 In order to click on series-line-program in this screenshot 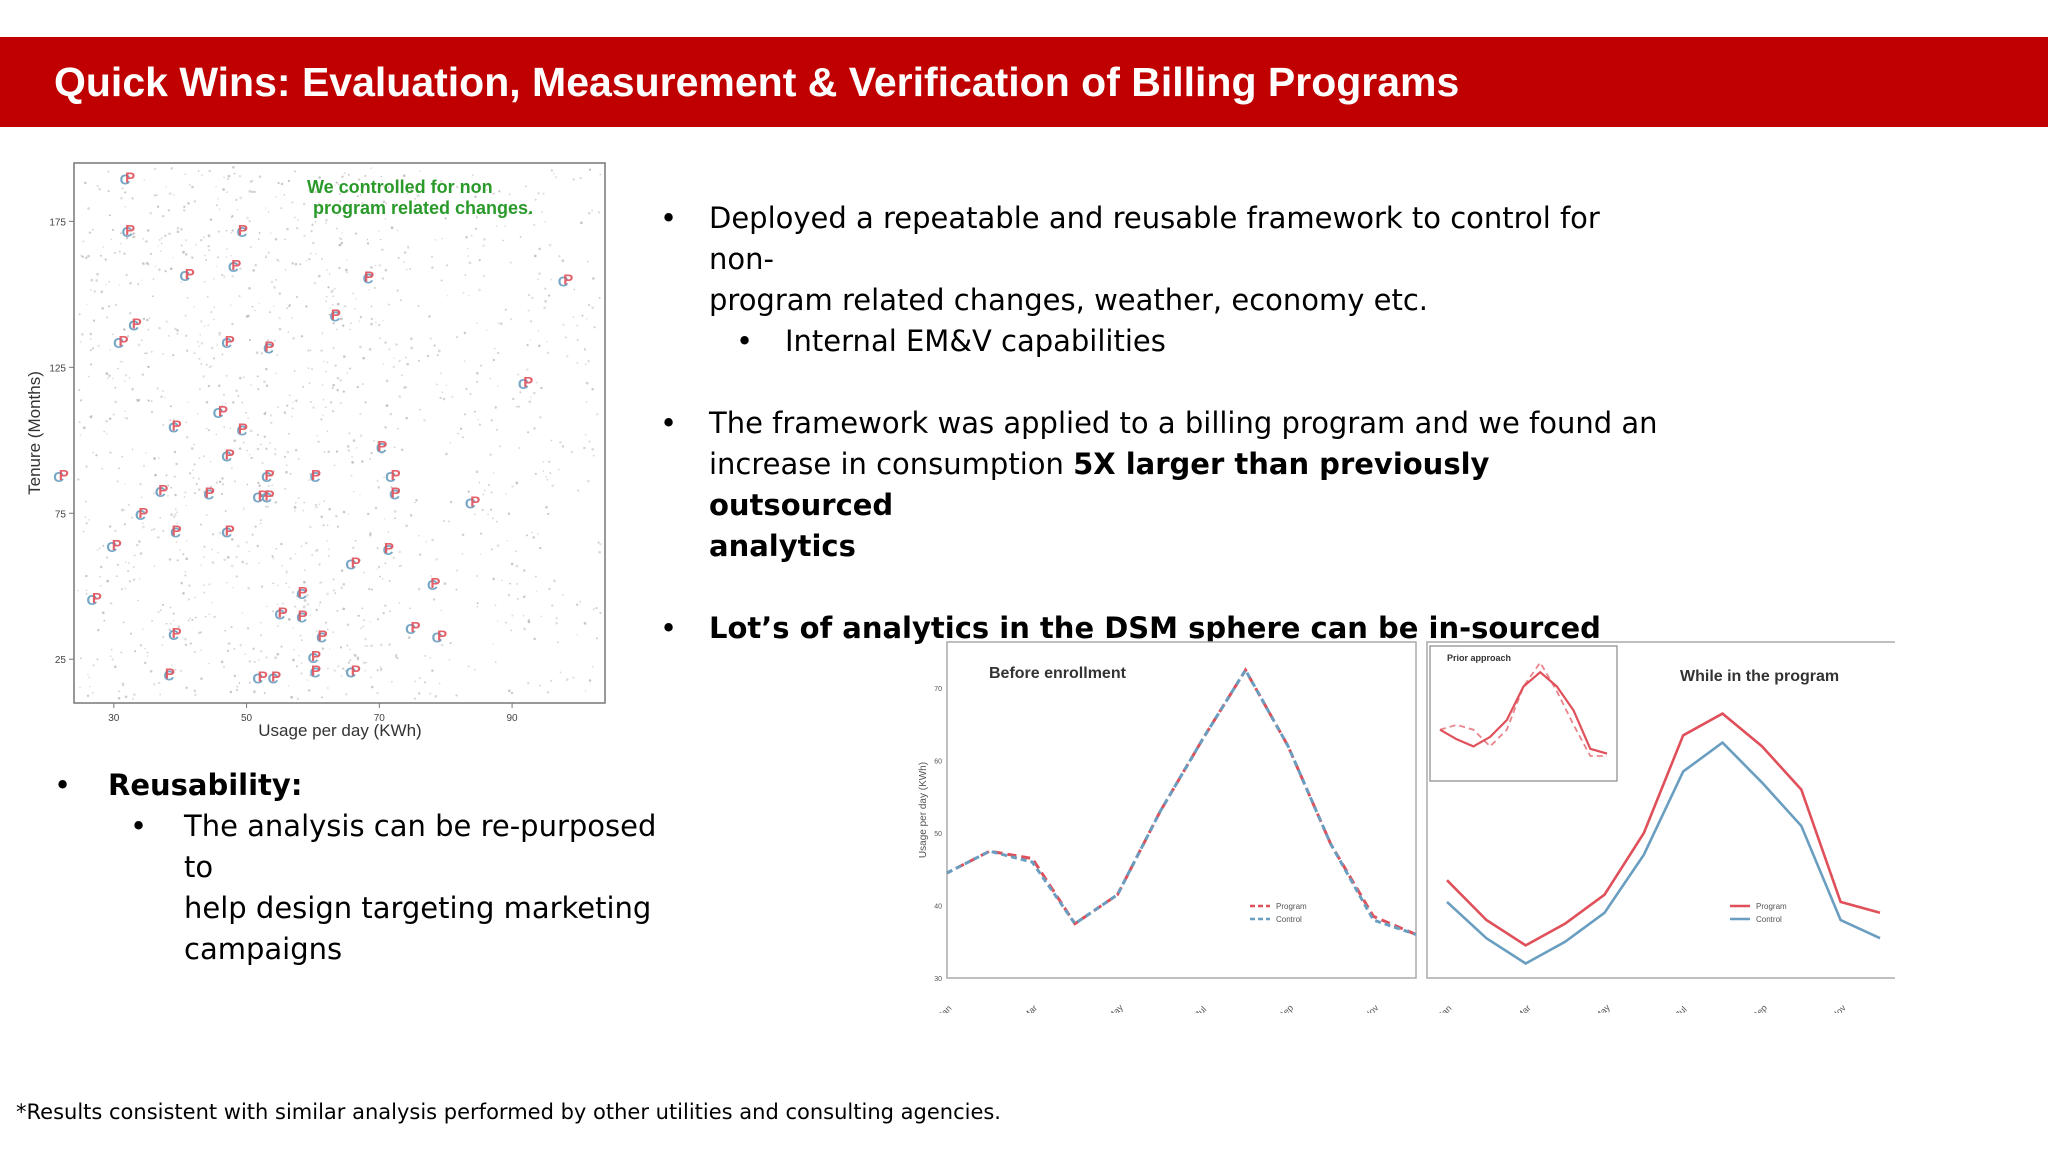, I will do `click(1663, 829)`.